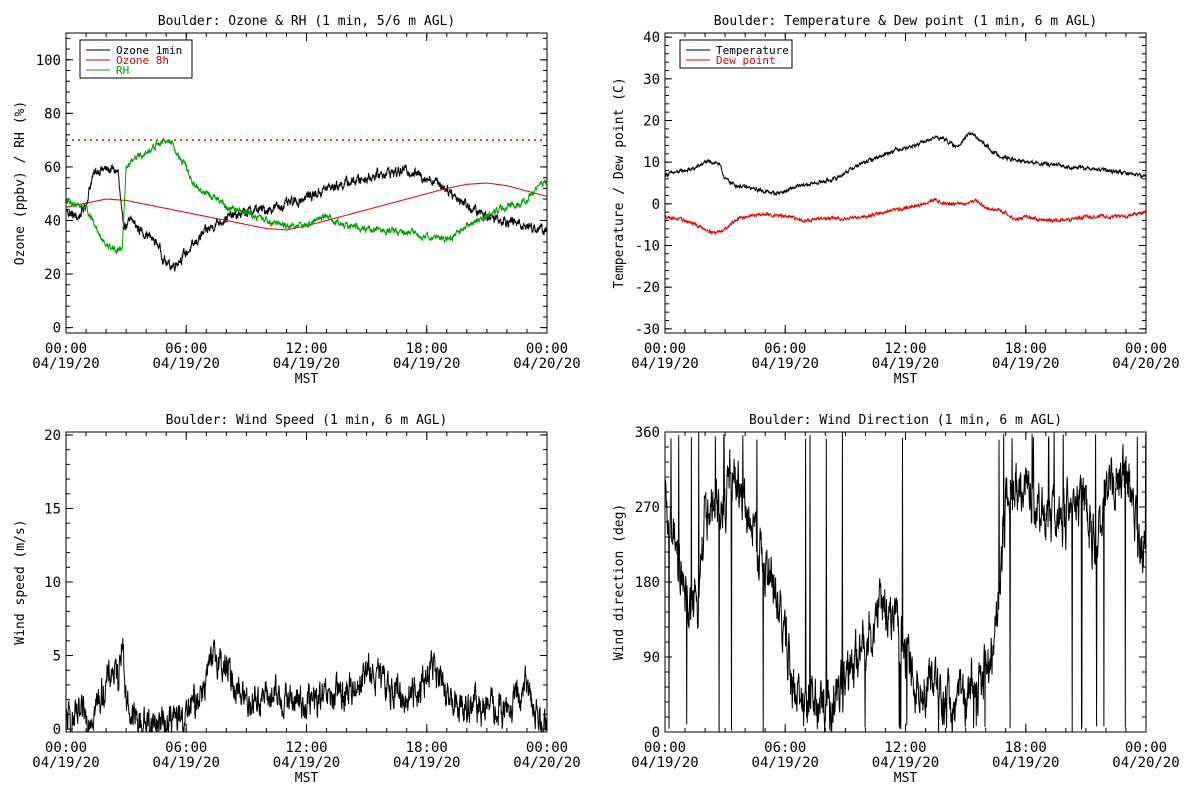 This screenshot has width=1200, height=800. What do you see at coordinates (647, 433) in the screenshot?
I see `y-tick-label: 360` at bounding box center [647, 433].